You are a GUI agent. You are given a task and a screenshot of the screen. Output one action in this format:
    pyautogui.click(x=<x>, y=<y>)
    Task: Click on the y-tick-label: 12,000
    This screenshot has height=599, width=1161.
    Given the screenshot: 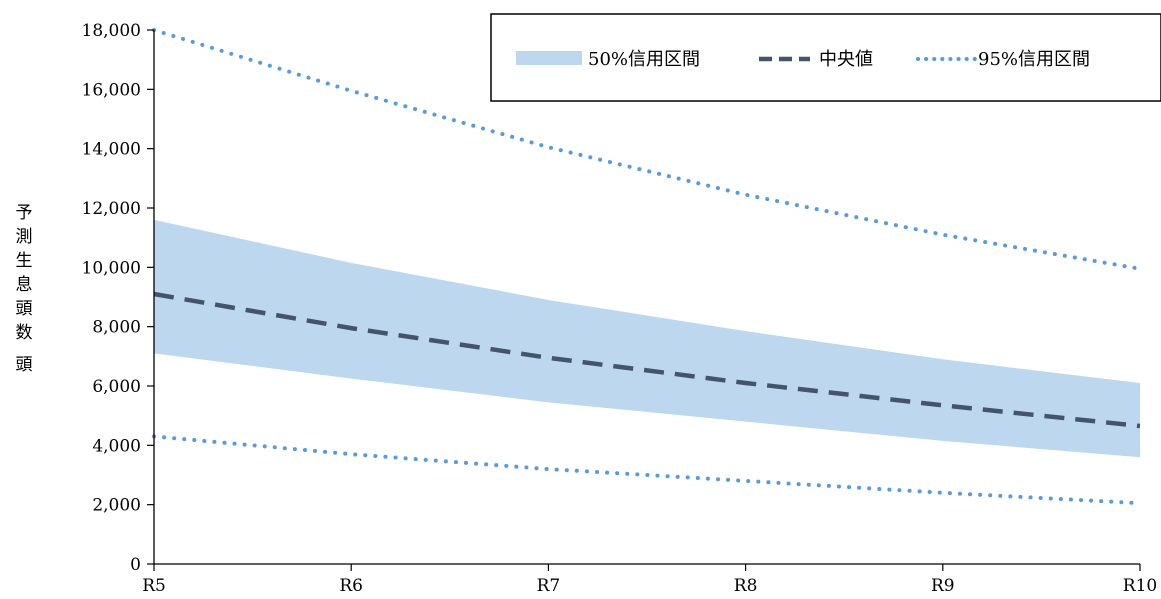 What is the action you would take?
    pyautogui.click(x=111, y=209)
    